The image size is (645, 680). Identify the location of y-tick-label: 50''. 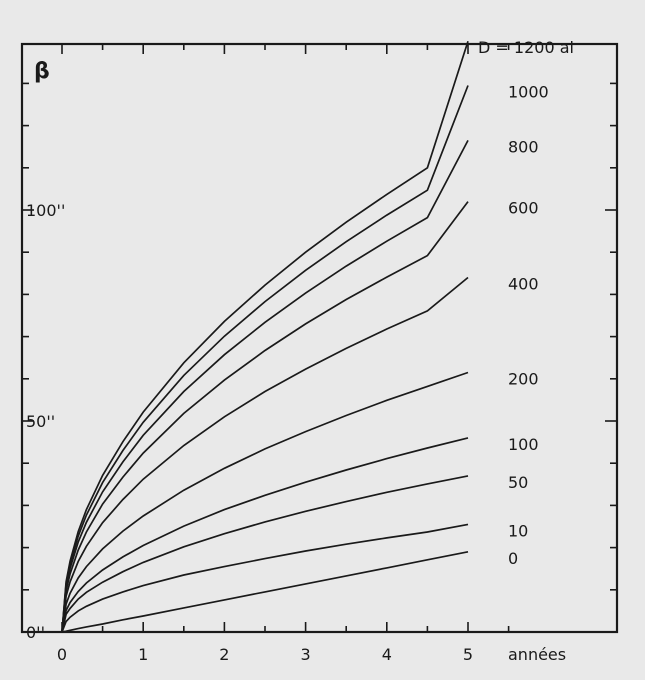
(40, 421).